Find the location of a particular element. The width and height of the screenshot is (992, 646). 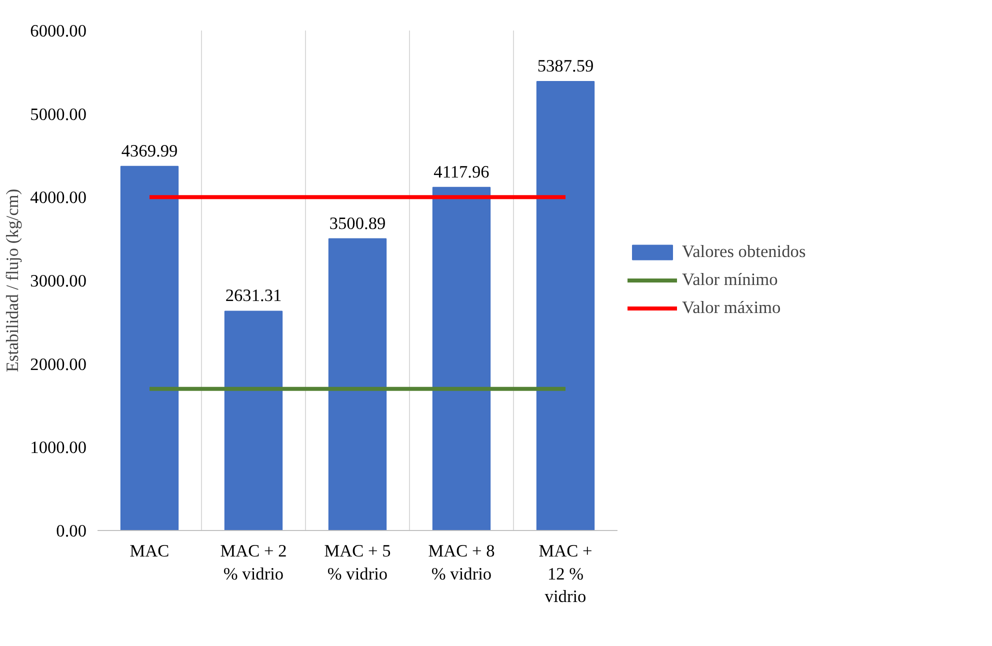

data-label: 5387.59 is located at coordinates (565, 66).